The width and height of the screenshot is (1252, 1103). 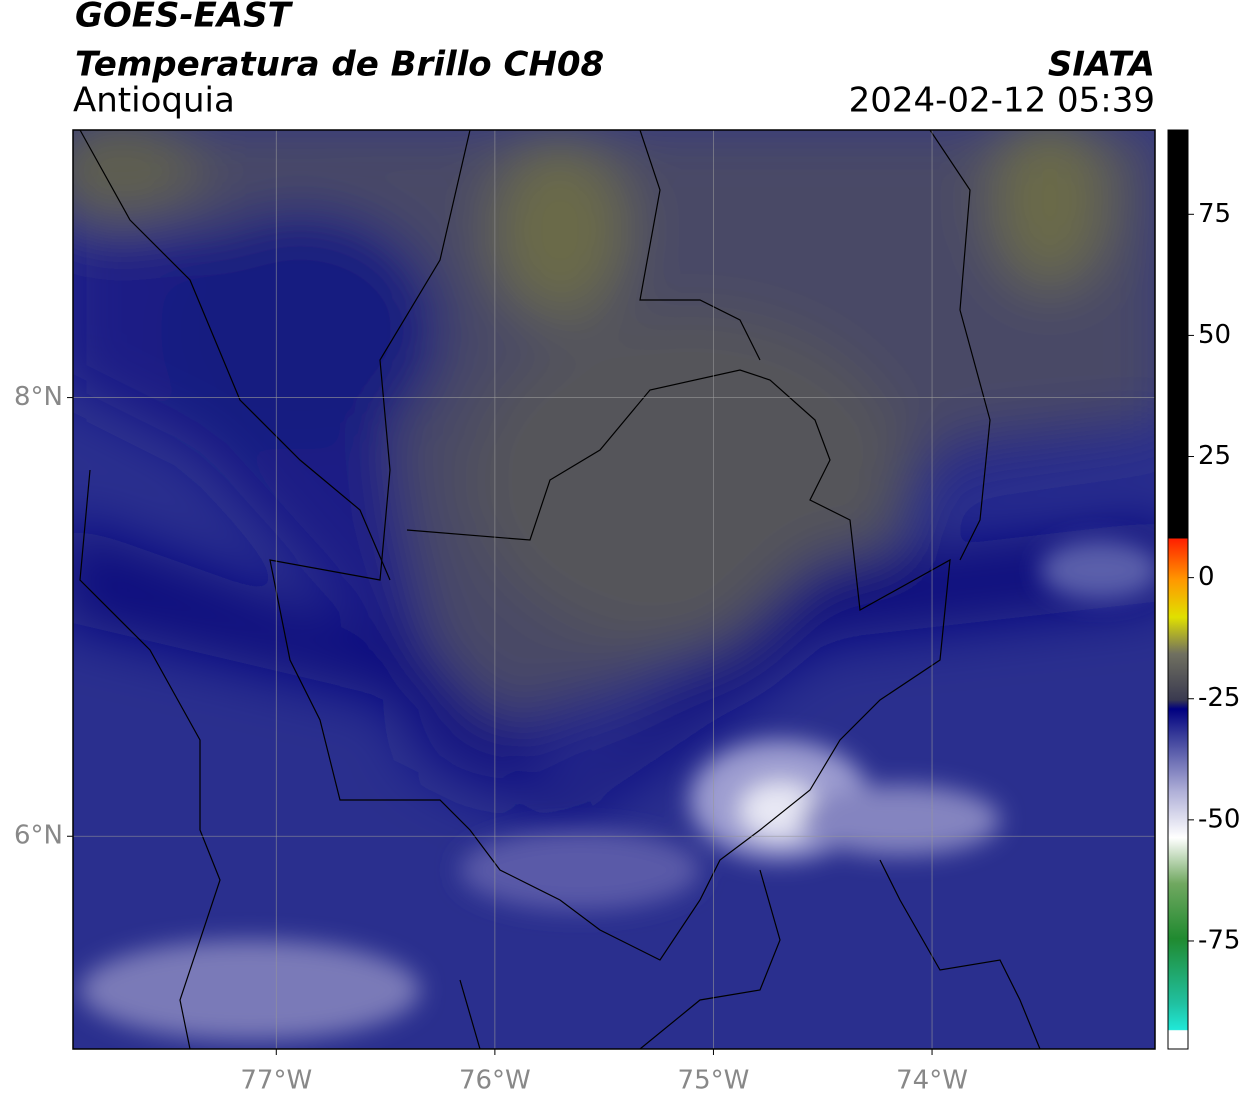 I want to click on colorbar-tick-label: -75, so click(x=1219, y=940).